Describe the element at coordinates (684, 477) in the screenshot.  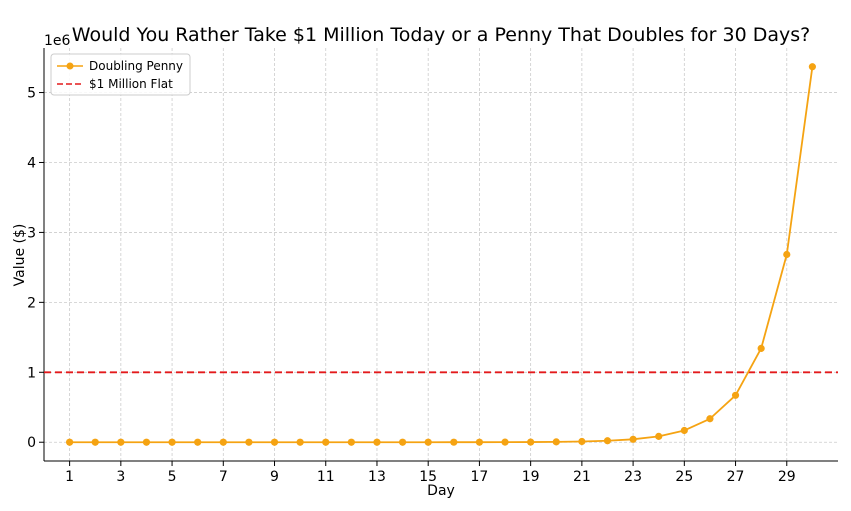
I see `x-tick-label: 25` at that location.